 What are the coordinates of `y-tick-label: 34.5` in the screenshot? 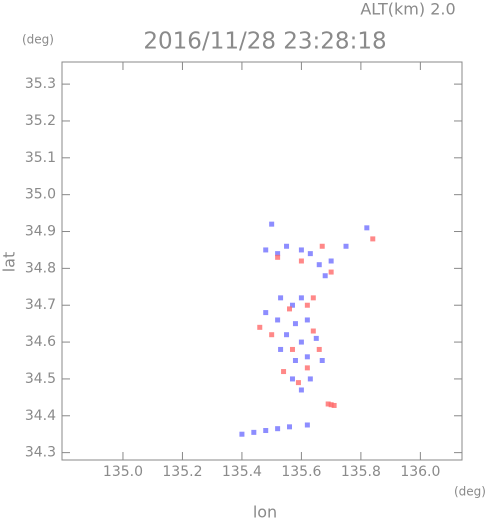 It's located at (40, 379).